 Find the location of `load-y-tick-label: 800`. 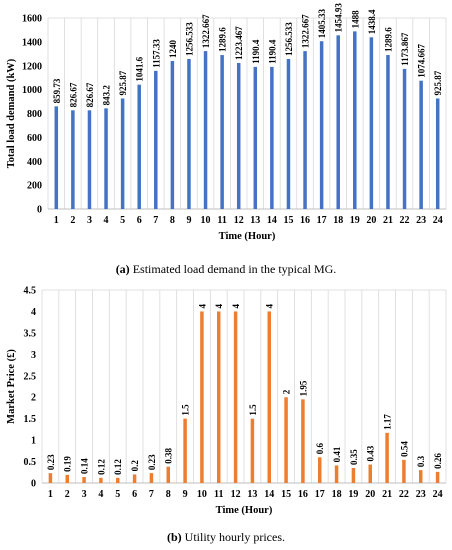

load-y-tick-label: 800 is located at coordinates (34, 114).